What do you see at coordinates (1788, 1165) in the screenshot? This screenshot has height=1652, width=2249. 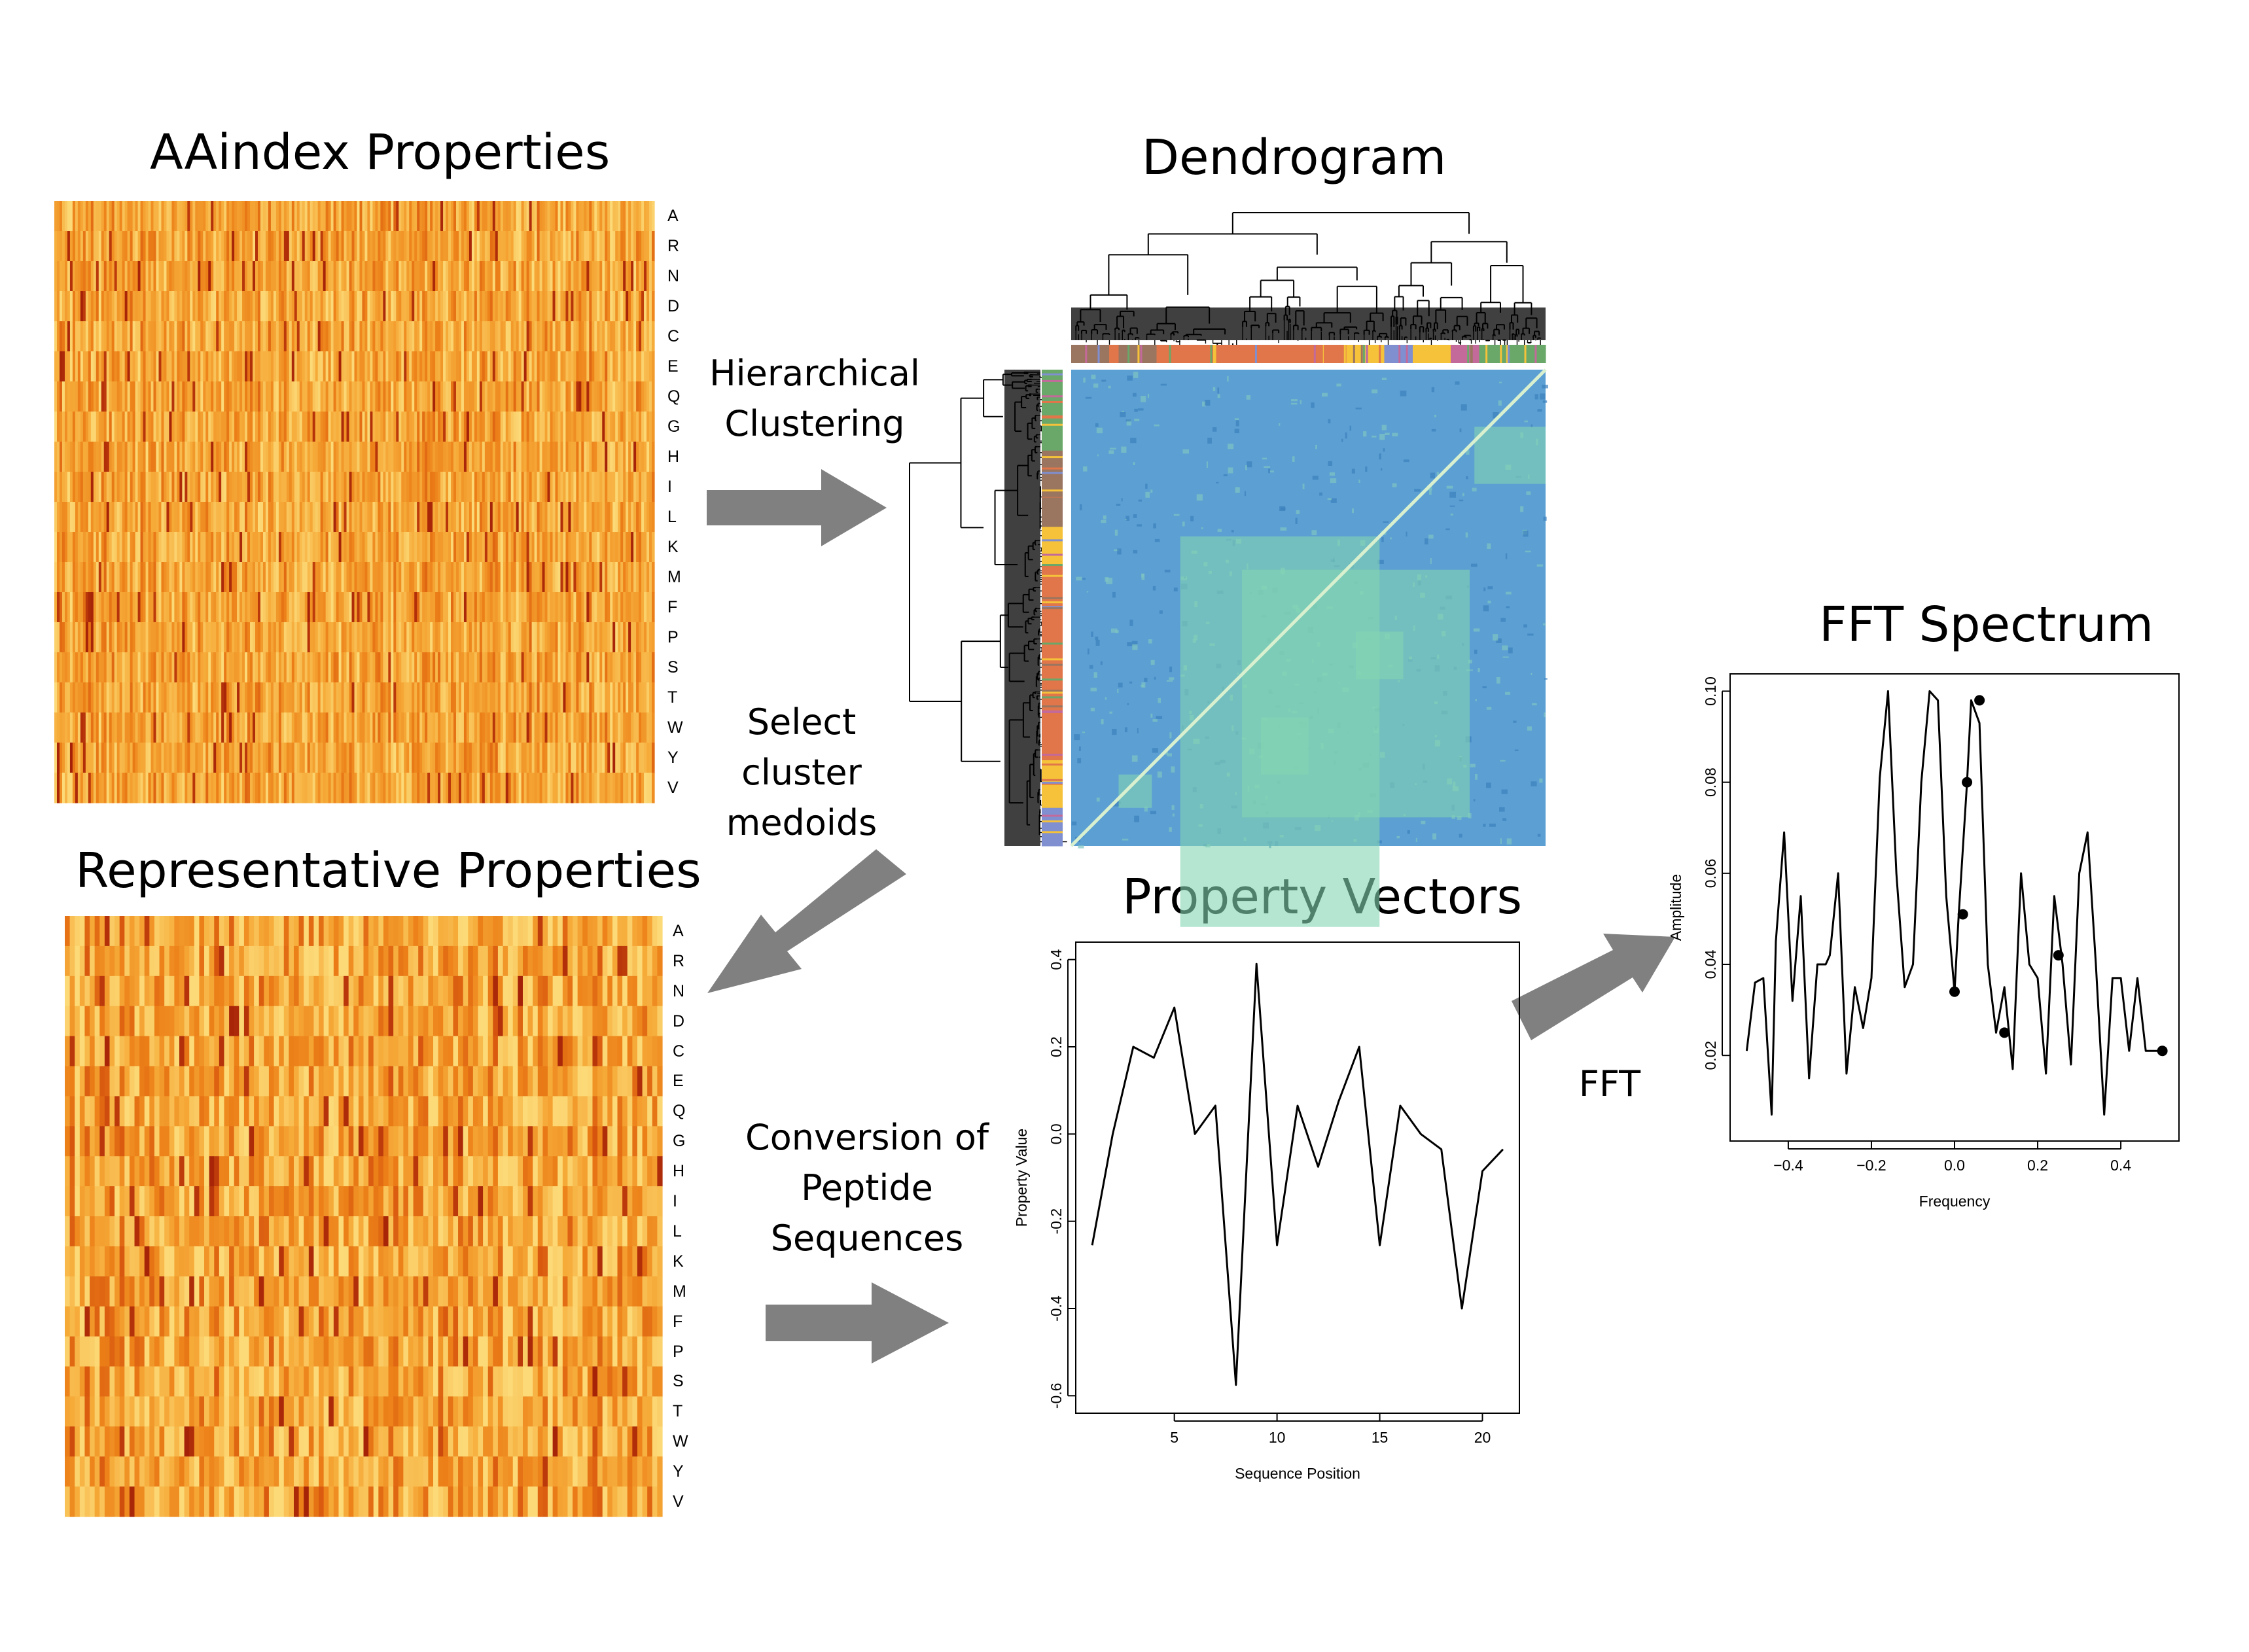 I see `x-tick-label: −0.4` at bounding box center [1788, 1165].